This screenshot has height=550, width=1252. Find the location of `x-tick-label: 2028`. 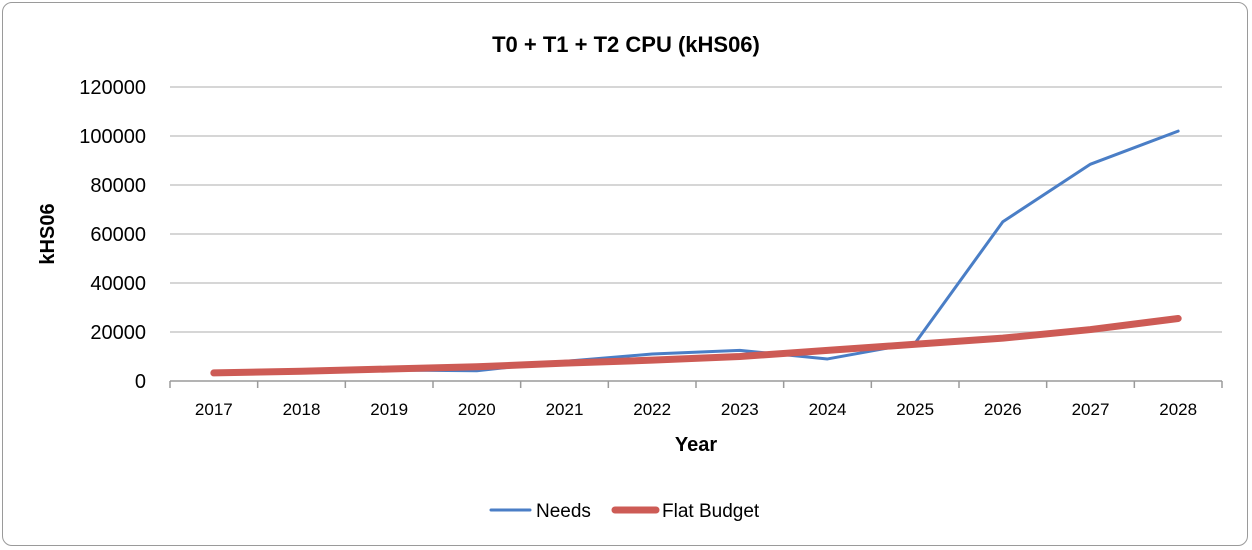

x-tick-label: 2028 is located at coordinates (1178, 409).